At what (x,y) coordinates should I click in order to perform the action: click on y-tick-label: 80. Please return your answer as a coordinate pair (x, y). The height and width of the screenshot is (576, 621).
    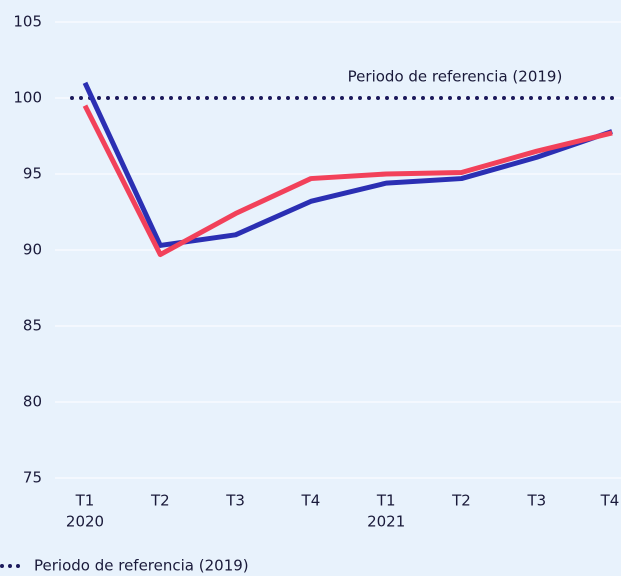
    Looking at the image, I should click on (32, 402).